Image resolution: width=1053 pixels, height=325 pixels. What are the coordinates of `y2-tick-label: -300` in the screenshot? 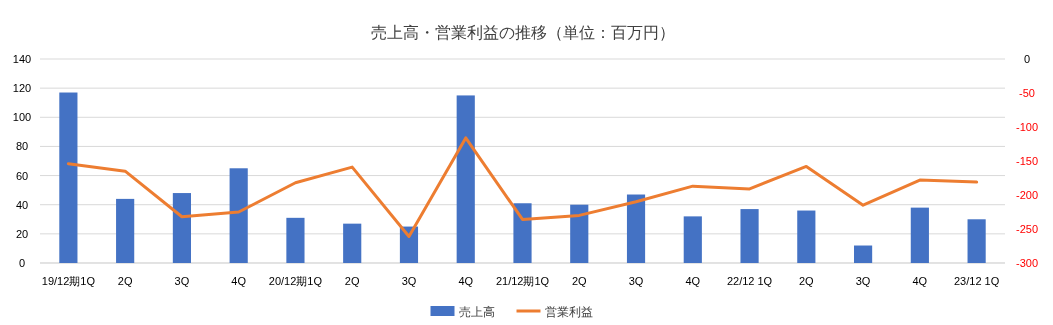 It's located at (1027, 263).